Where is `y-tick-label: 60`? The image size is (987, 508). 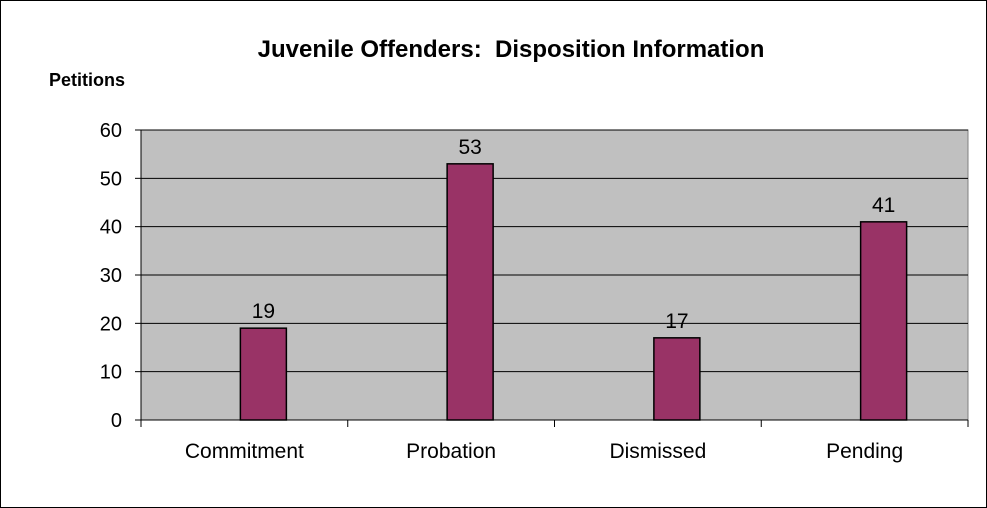
y-tick-label: 60 is located at coordinates (111, 131).